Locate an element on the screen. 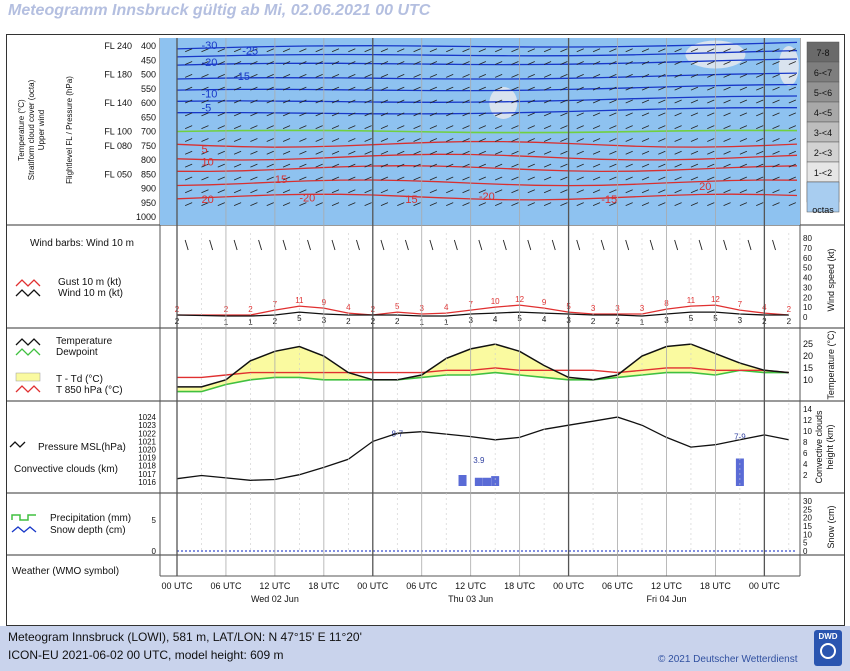 The width and height of the screenshot is (850, 671). isotherm-label: 15 is located at coordinates (281, 180).